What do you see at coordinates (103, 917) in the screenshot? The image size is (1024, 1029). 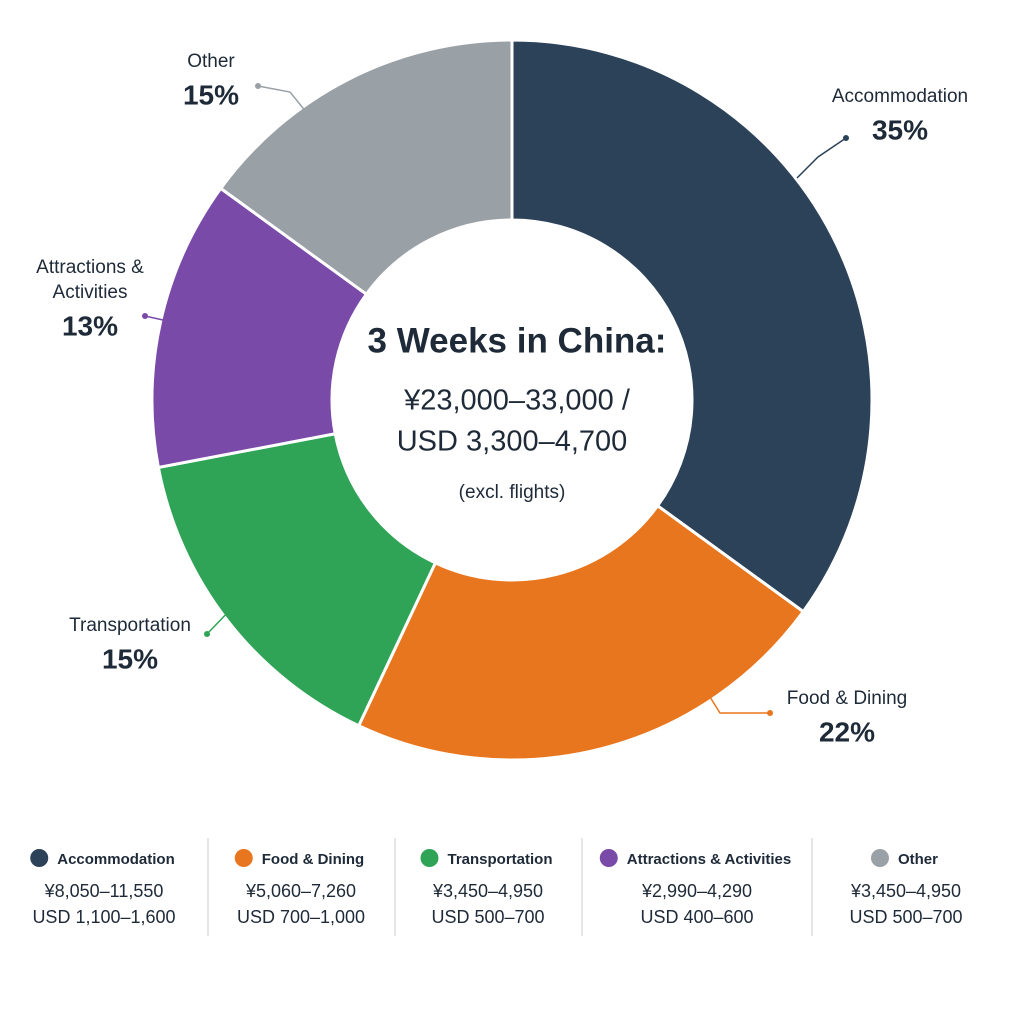 I see `legend-range-usd: USD 1,100–1,600` at bounding box center [103, 917].